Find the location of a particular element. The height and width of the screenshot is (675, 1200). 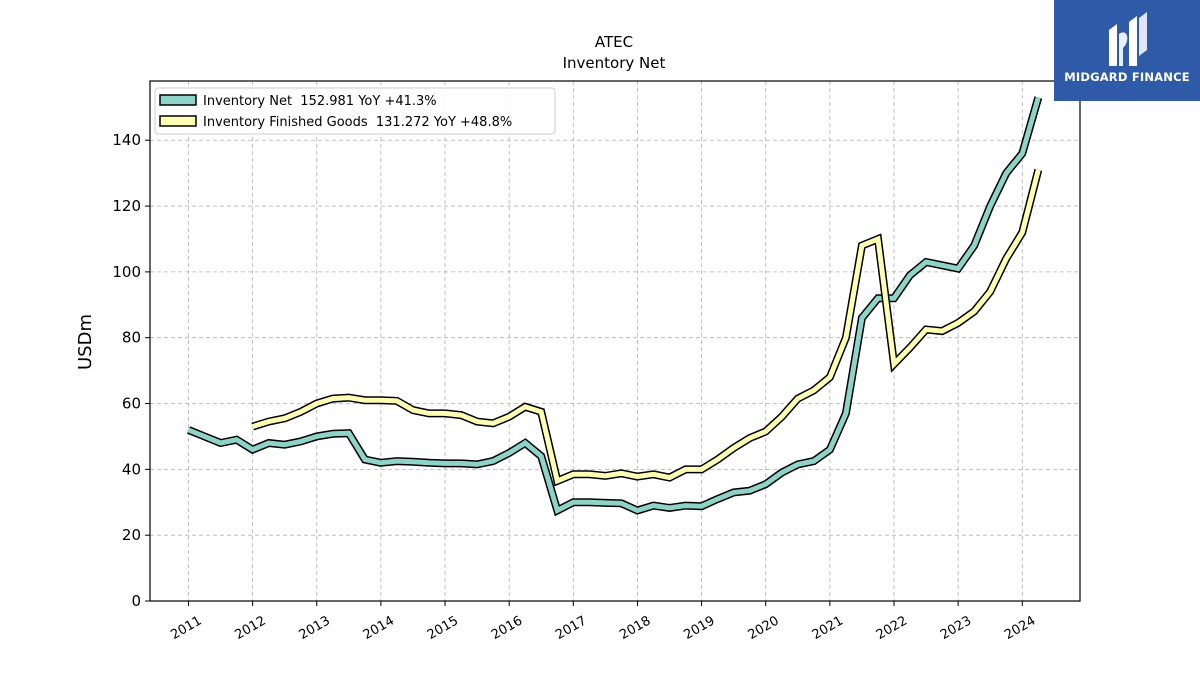

x-tick-label: 2021 is located at coordinates (828, 628).